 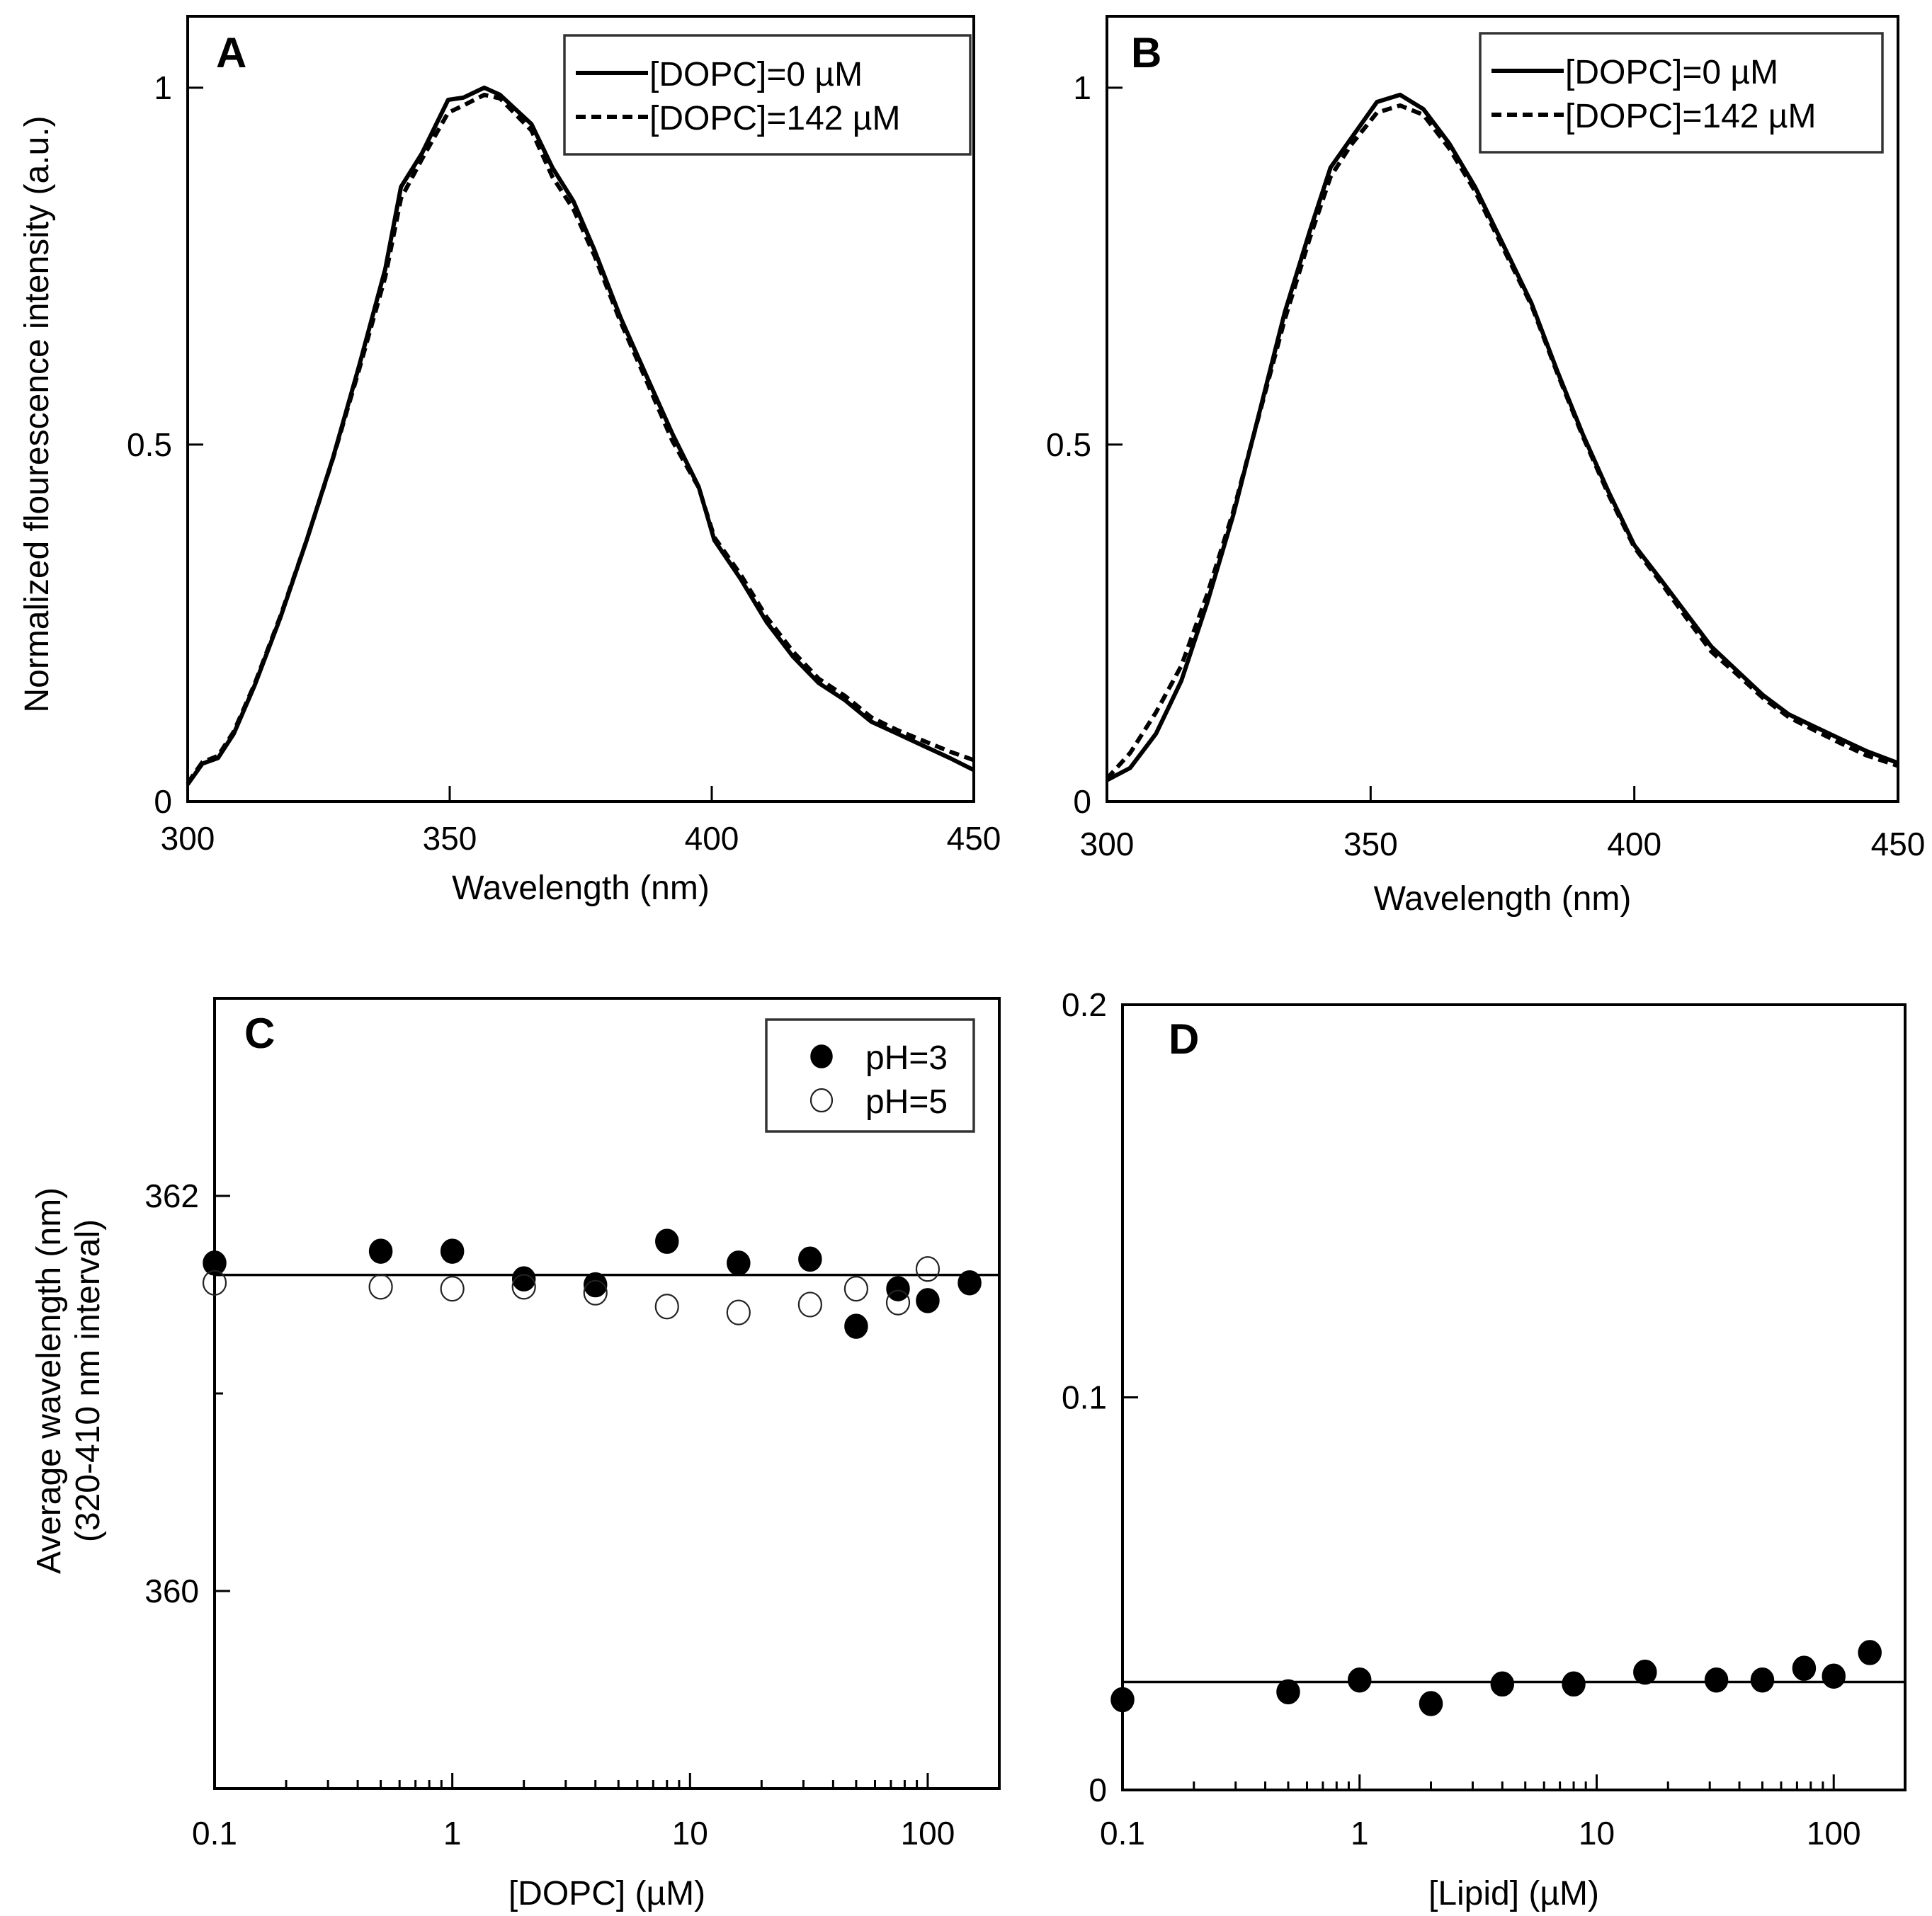 What do you see at coordinates (1503, 899) in the screenshot?
I see `x-axis-label: Wavelength (nm)` at bounding box center [1503, 899].